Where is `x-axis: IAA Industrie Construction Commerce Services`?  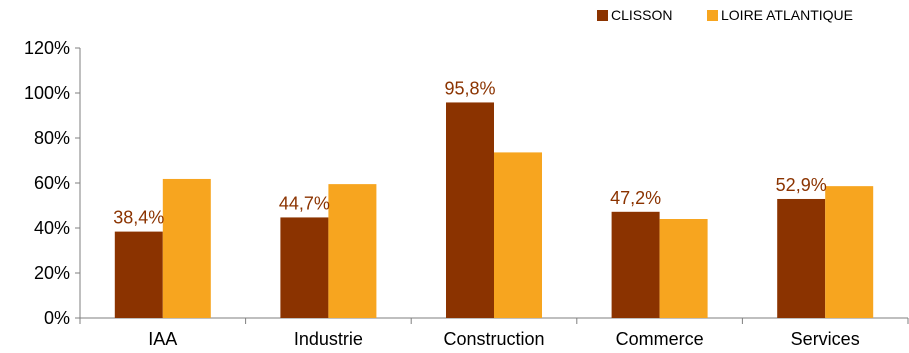
x-axis: IAA Industrie Construction Commerce Services is located at coordinates (494, 333).